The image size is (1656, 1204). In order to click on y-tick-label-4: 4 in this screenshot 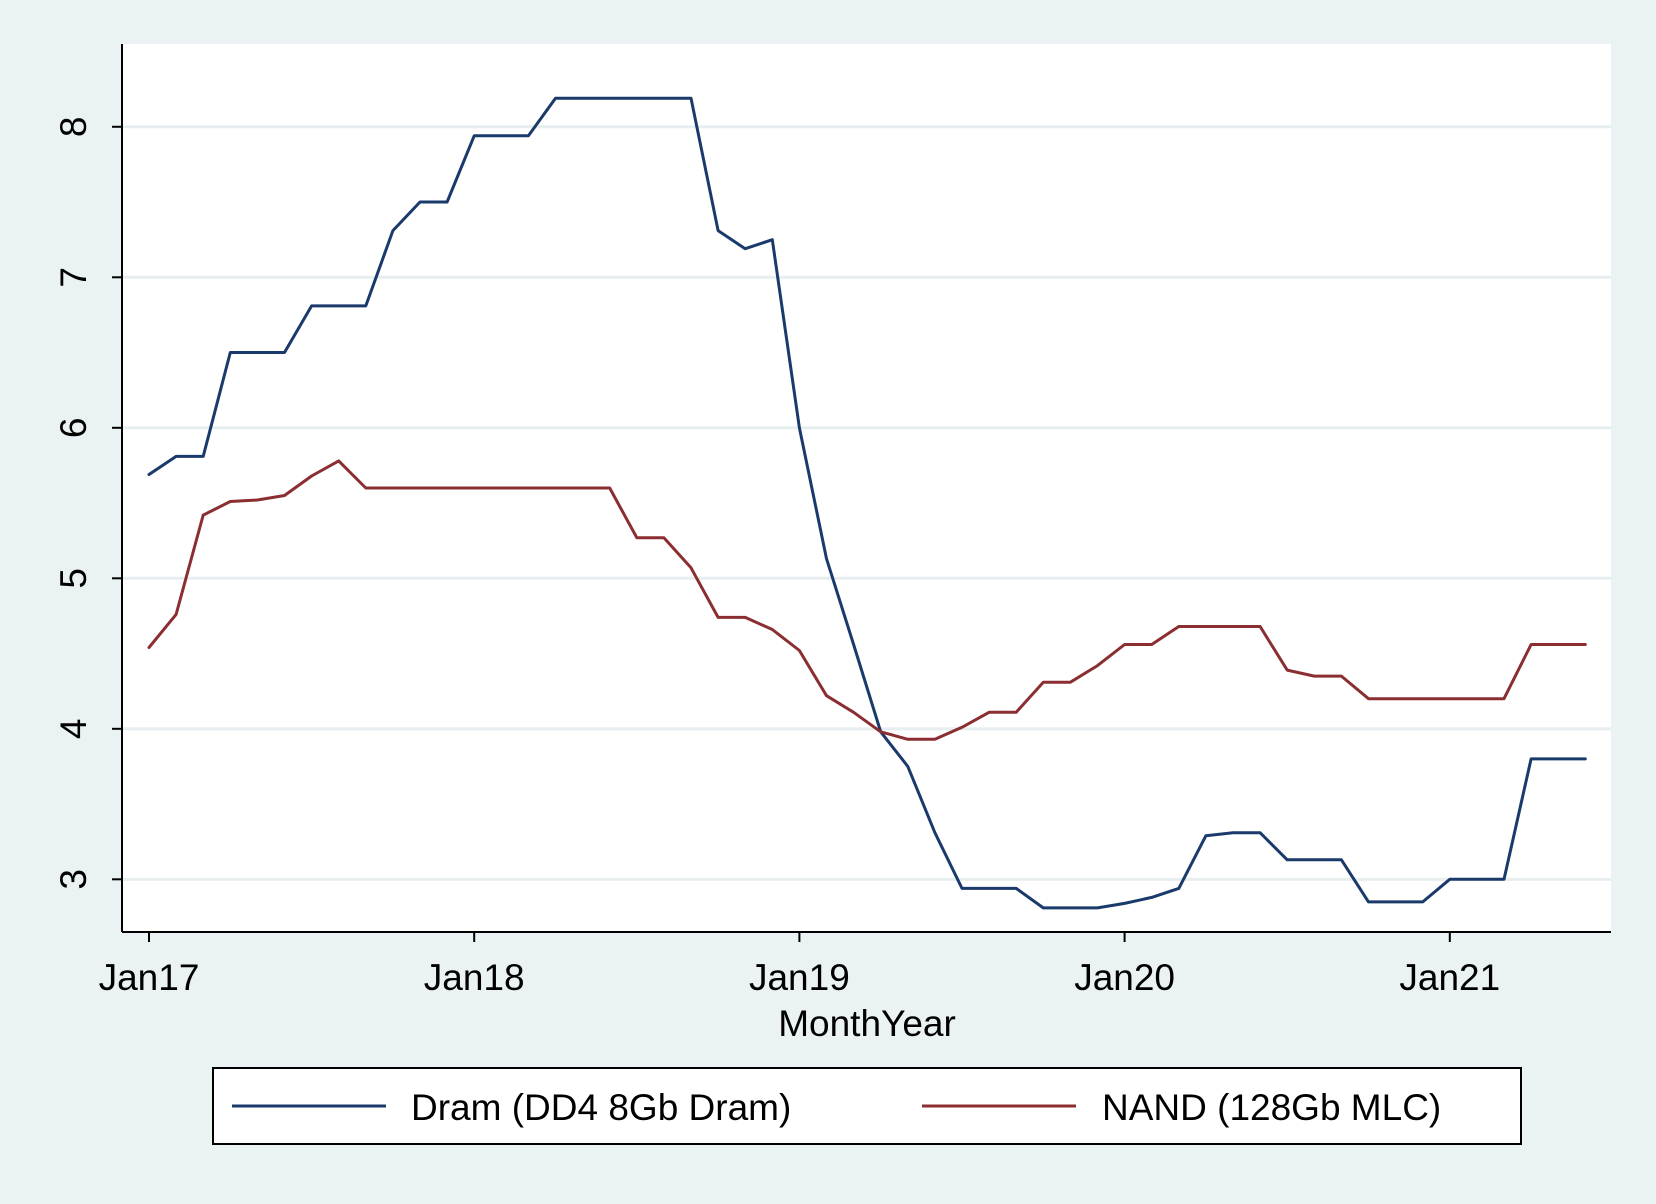, I will do `click(73, 729)`.